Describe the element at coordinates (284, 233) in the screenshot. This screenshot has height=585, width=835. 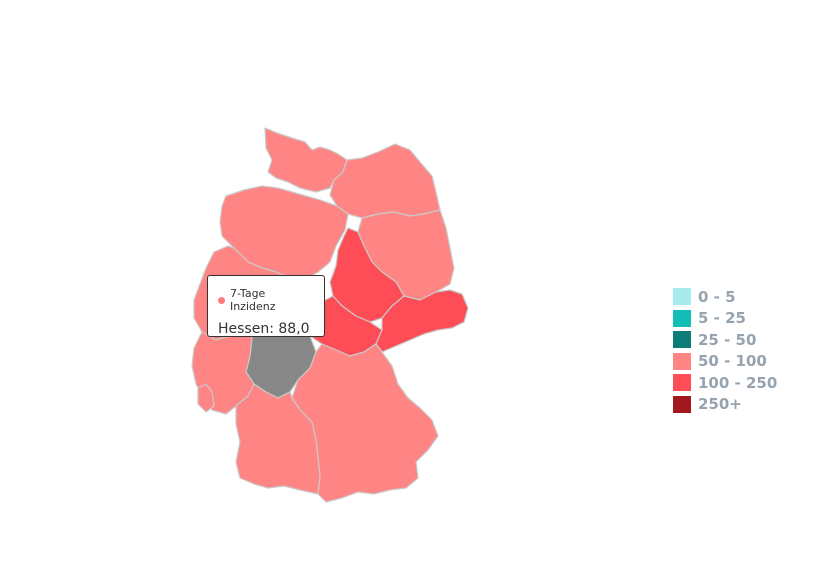
I see `region-niedersachsen` at that location.